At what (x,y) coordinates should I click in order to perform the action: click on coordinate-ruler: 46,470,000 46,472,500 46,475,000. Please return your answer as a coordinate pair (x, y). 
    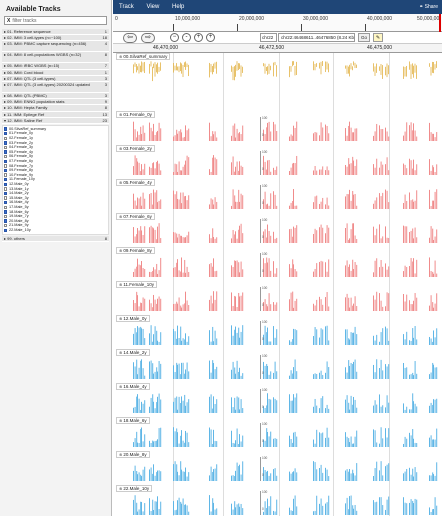
    Looking at the image, I should click on (277, 48).